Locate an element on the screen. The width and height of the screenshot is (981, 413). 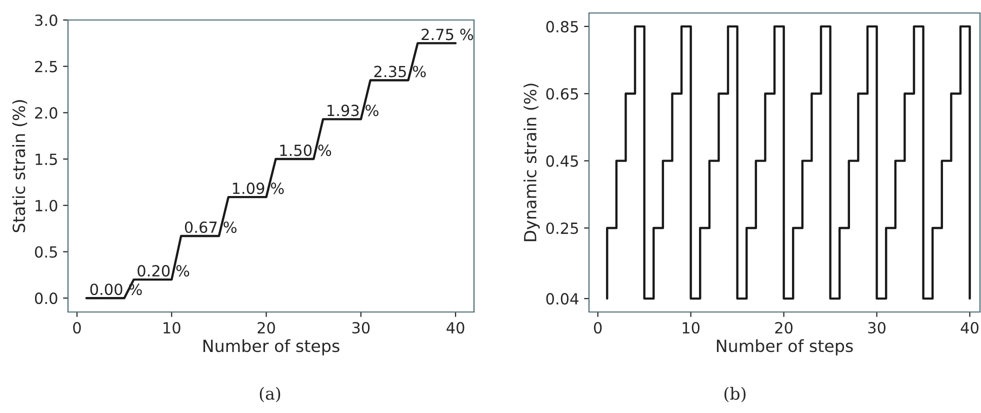
y-tick-label: 0.25 is located at coordinates (562, 228).